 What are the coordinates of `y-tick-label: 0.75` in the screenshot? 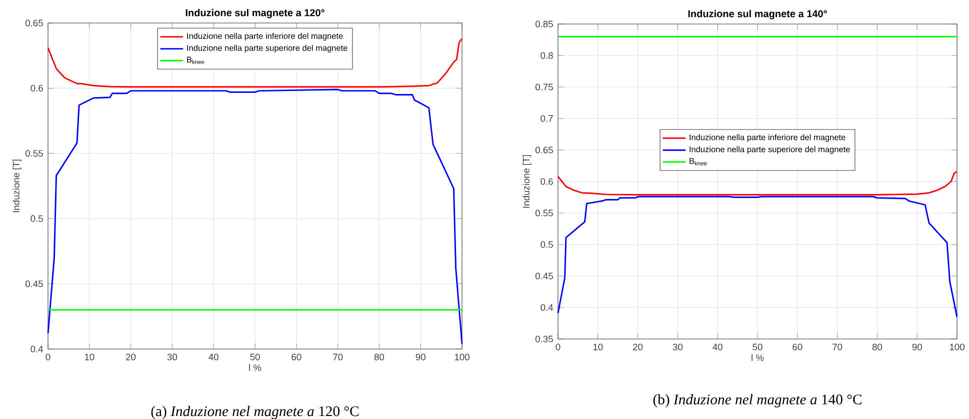 It's located at (544, 87).